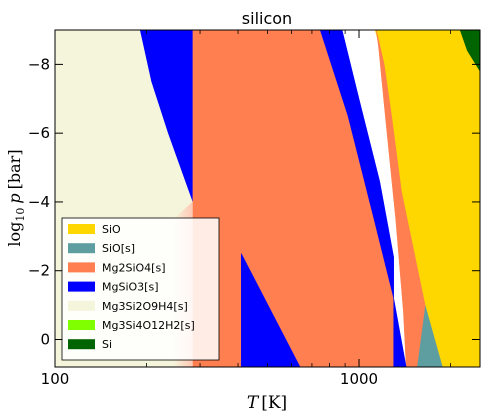 The height and width of the screenshot is (416, 492). What do you see at coordinates (45, 339) in the screenshot?
I see `y-tick-label: 0` at bounding box center [45, 339].